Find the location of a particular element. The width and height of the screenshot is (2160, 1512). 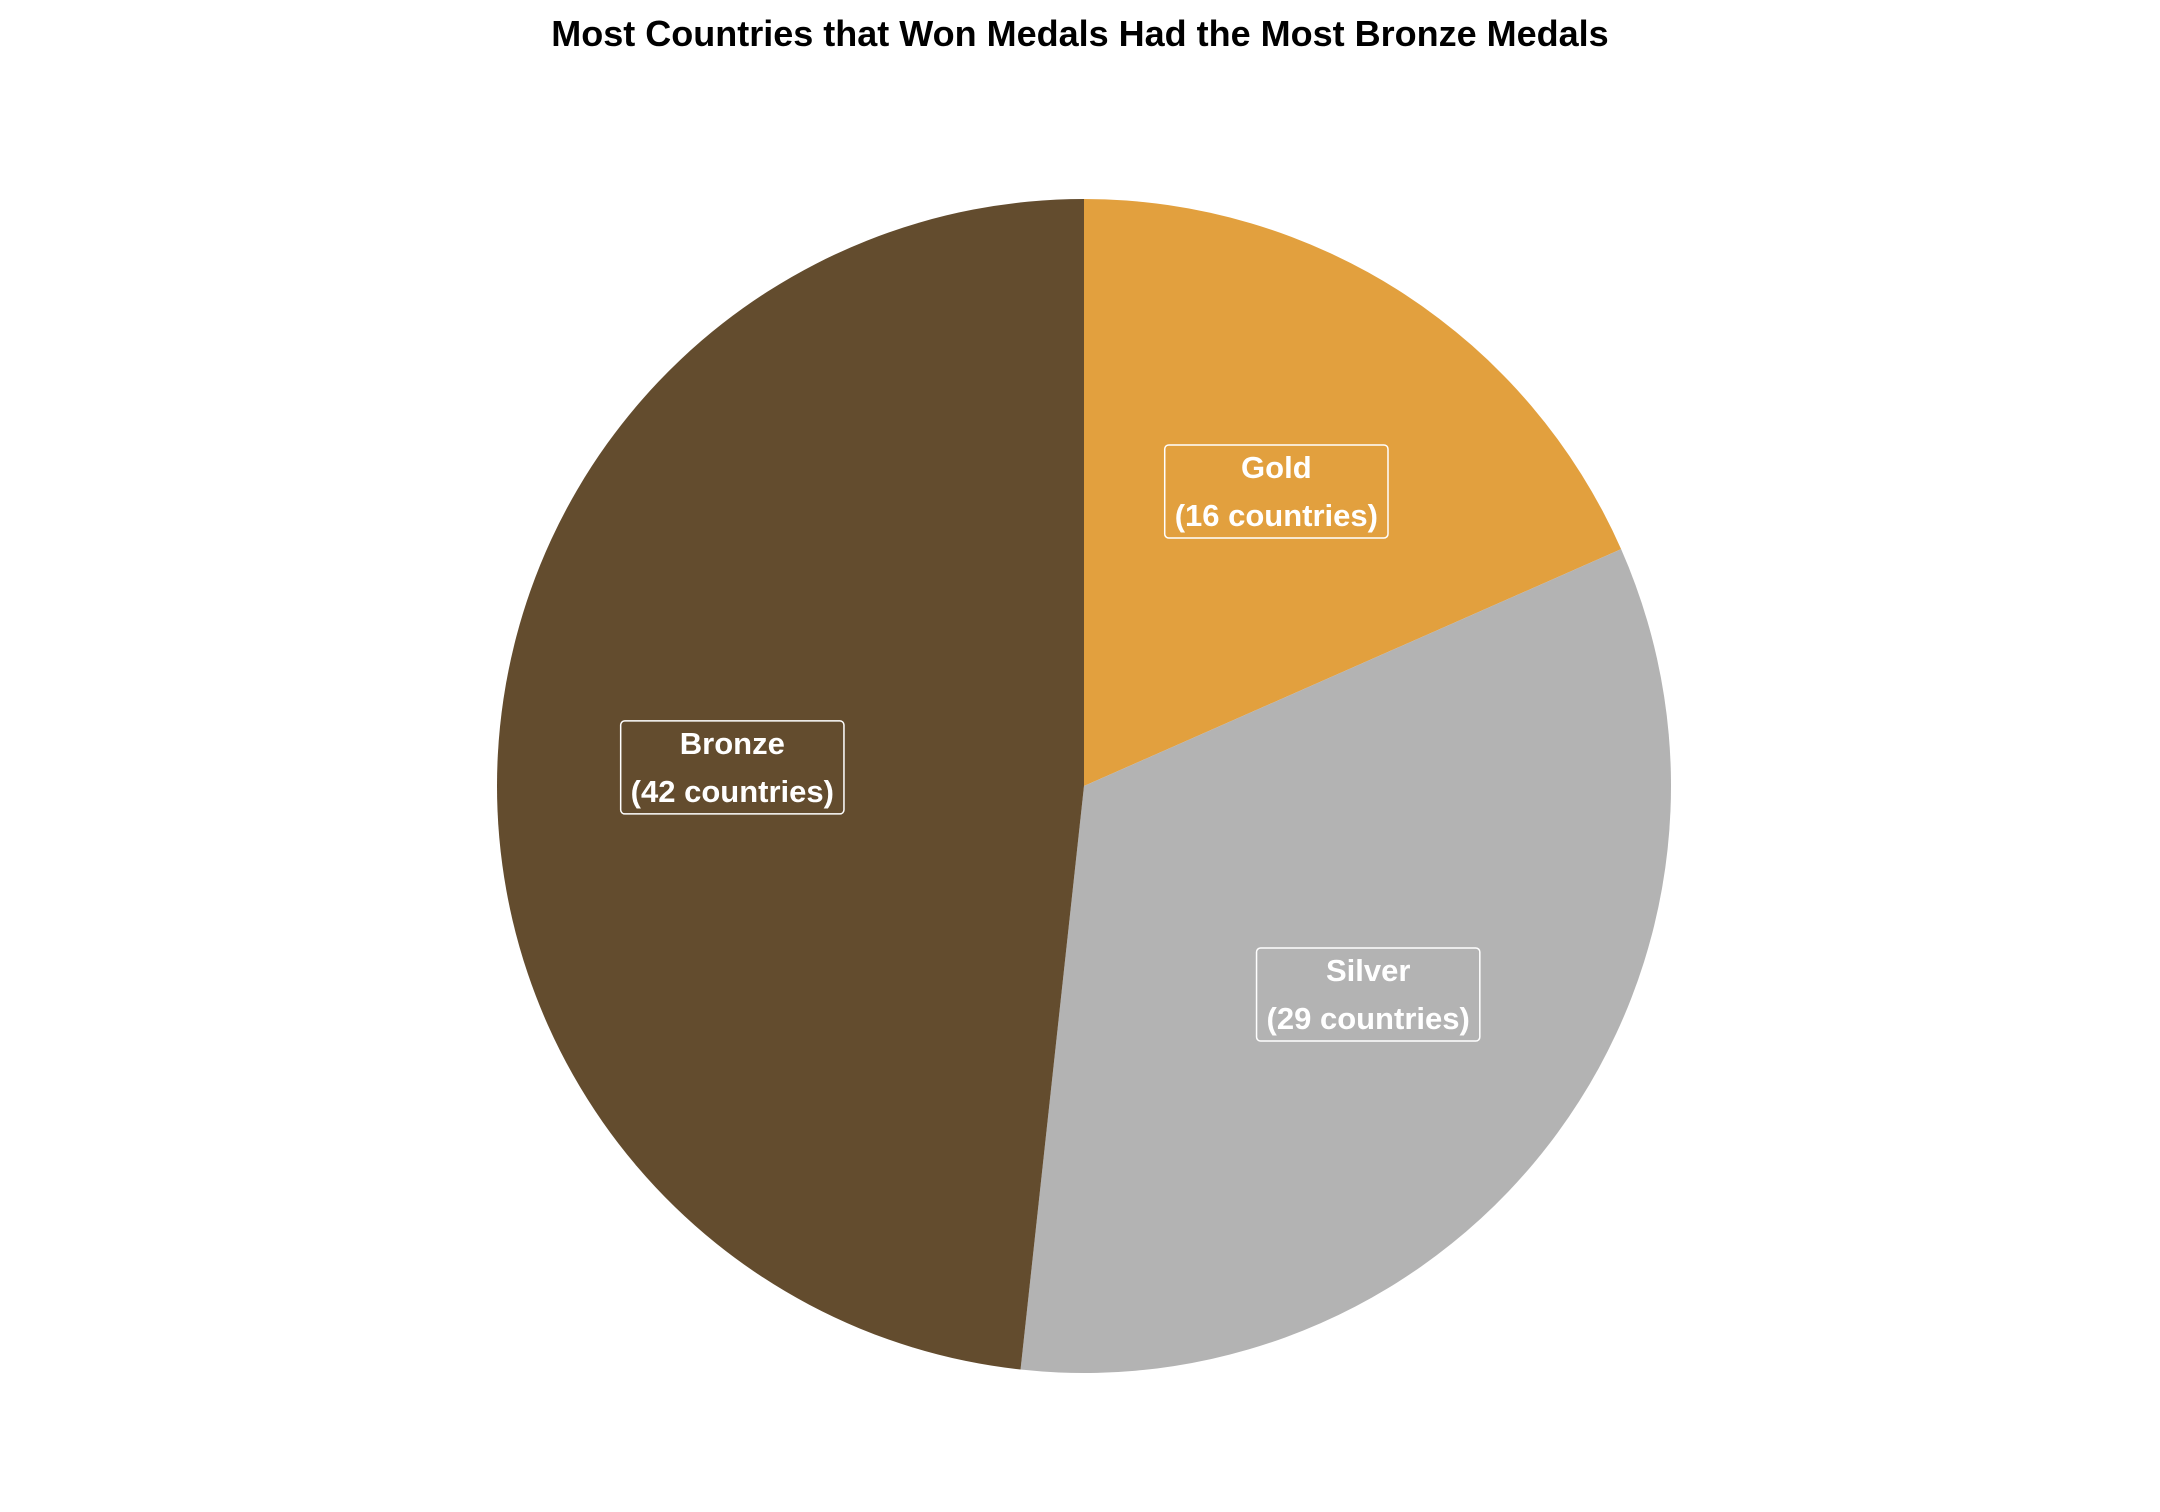

slice-label-name: Silver is located at coordinates (1368, 970).